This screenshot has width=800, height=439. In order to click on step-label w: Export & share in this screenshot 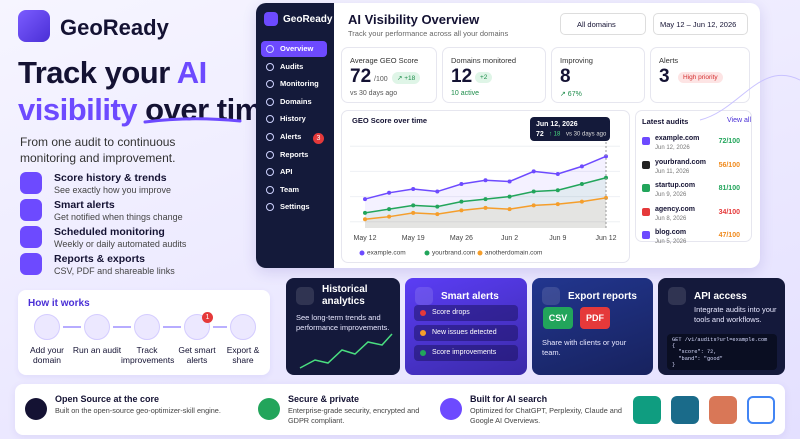, I will do `click(243, 355)`.